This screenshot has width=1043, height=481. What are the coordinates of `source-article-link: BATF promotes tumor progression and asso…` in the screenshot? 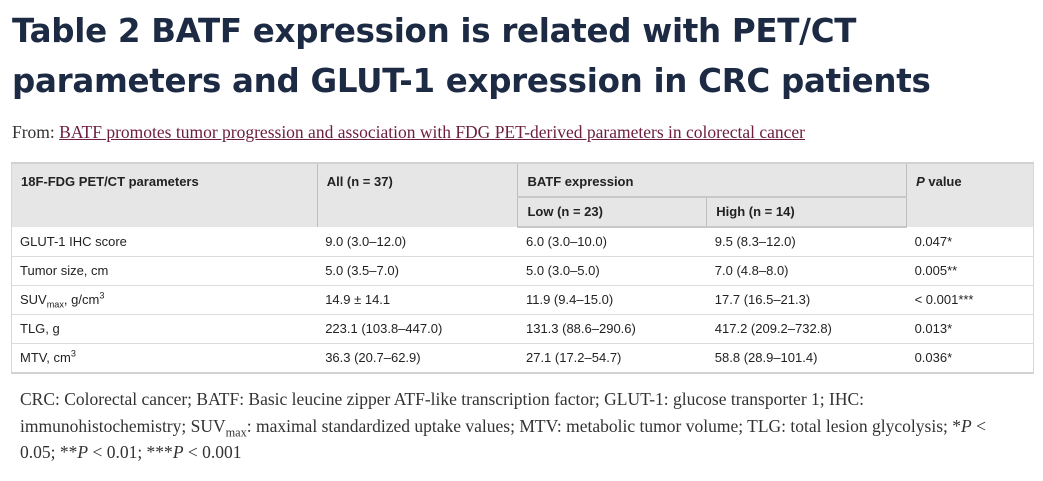 It's located at (432, 132).